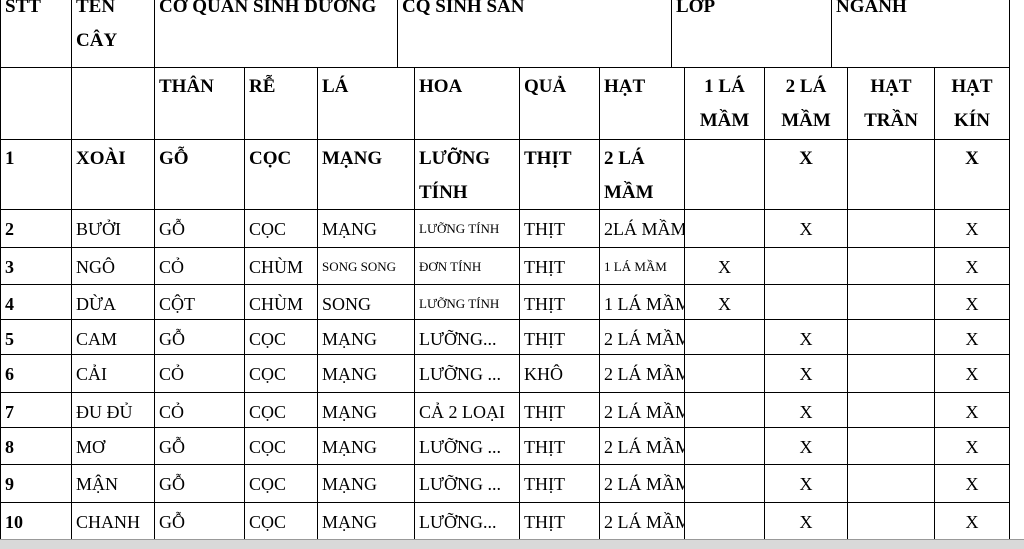 The width and height of the screenshot is (1024, 549). What do you see at coordinates (921, 34) in the screenshot?
I see `top-header-cell: NGÀNH` at bounding box center [921, 34].